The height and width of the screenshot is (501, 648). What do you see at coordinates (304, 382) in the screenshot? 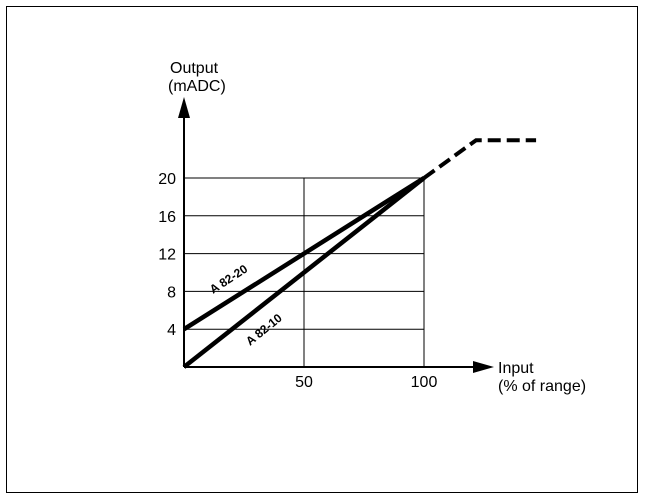
I see `x-tick-label-50: 50` at bounding box center [304, 382].